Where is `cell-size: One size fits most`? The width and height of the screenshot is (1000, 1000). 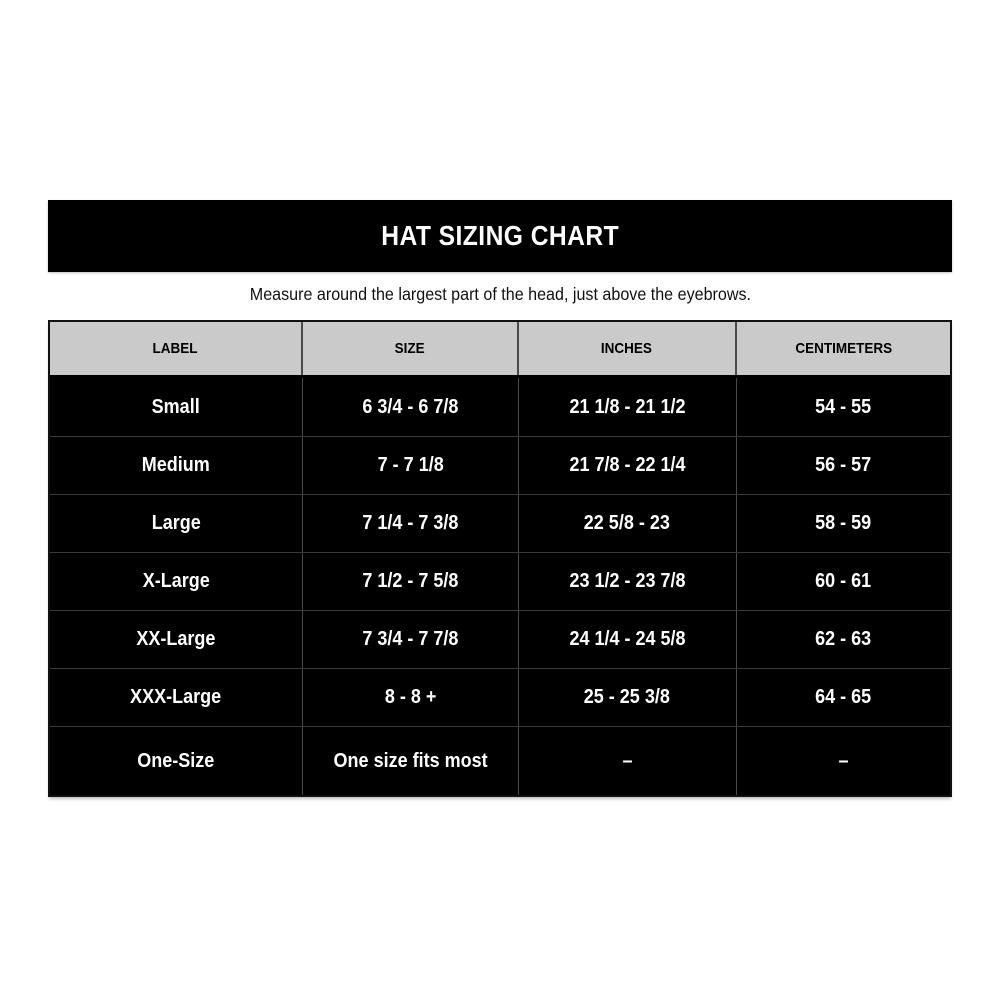
cell-size: One size fits most is located at coordinates (411, 761).